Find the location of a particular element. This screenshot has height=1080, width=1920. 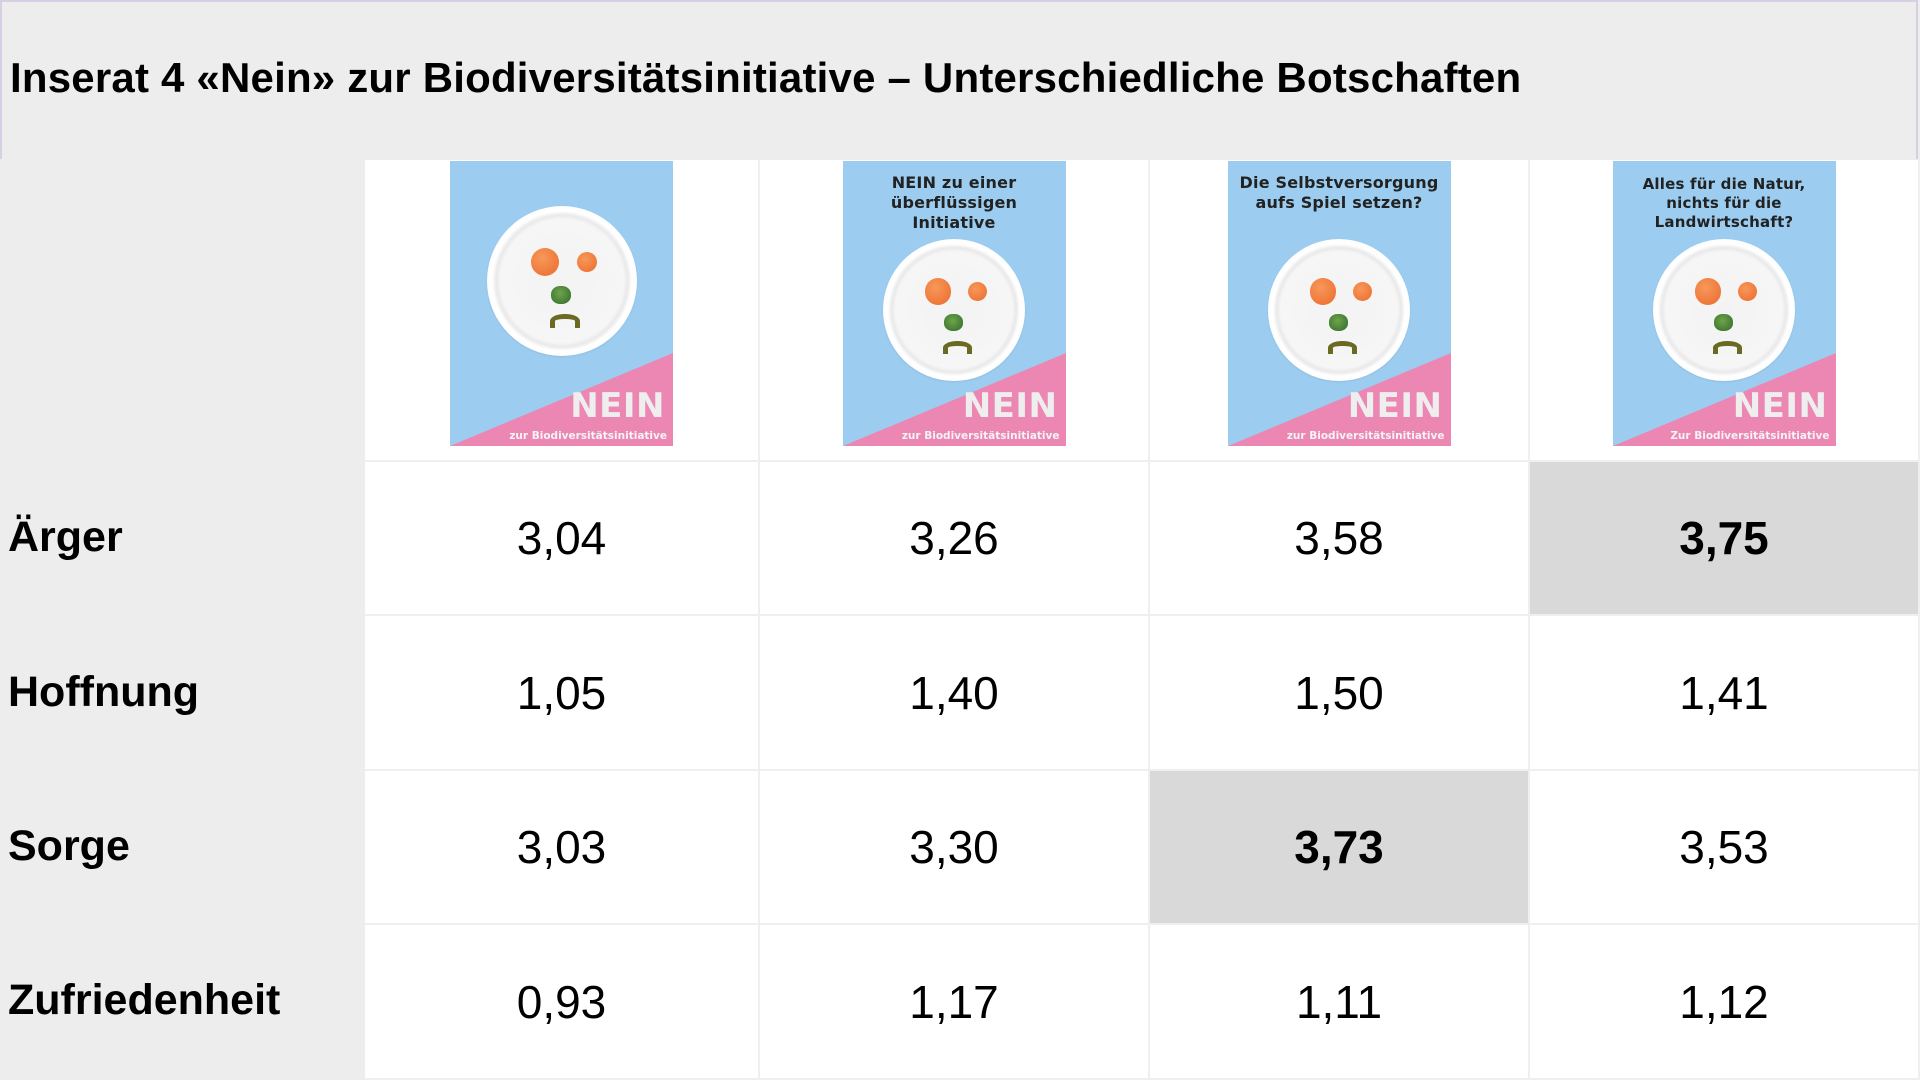

cell-value: 3,75 is located at coordinates (1724, 538).